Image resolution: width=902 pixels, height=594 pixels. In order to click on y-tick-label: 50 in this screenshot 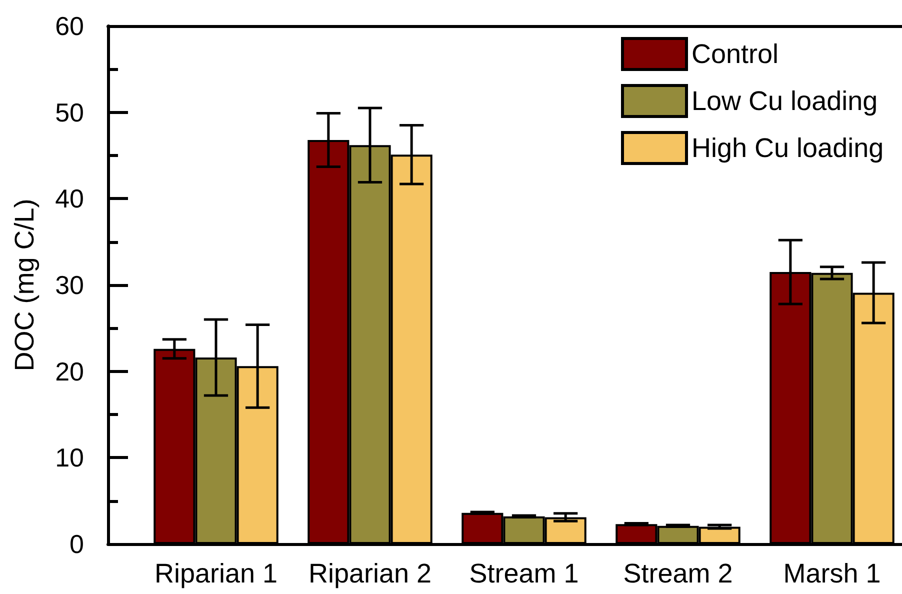, I will do `click(69, 112)`.